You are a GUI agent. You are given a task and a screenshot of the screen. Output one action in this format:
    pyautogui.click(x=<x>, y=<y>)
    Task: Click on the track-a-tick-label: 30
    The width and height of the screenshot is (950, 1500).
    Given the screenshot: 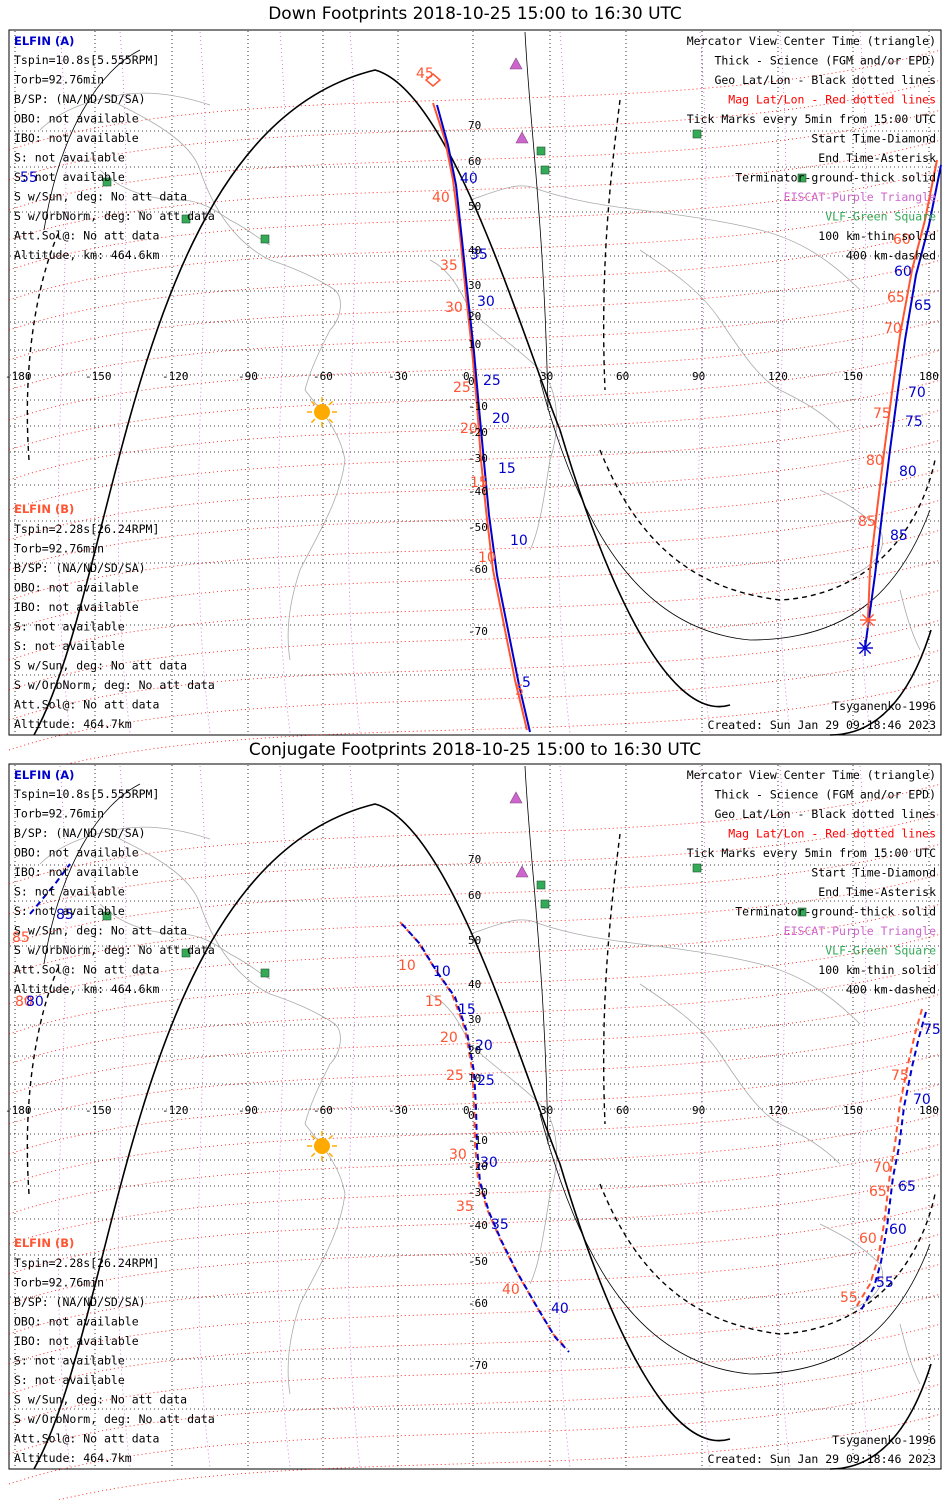 What is the action you would take?
    pyautogui.click(x=486, y=302)
    